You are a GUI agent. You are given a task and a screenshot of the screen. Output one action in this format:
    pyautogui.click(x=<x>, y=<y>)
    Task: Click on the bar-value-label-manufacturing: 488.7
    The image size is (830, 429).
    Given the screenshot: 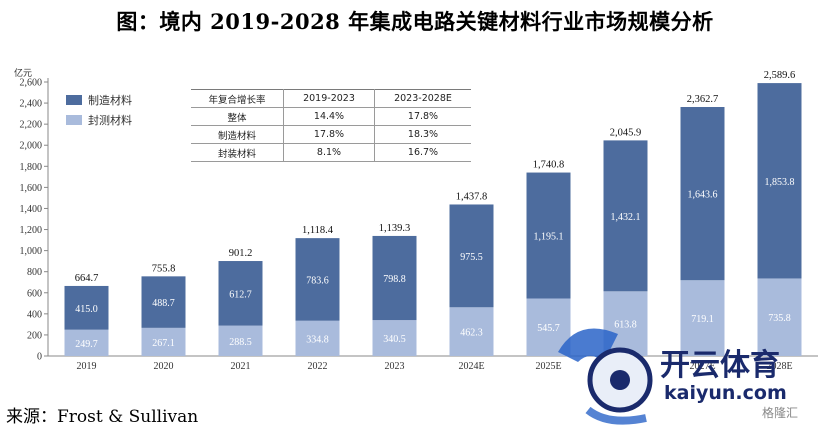 What is the action you would take?
    pyautogui.click(x=163, y=303)
    